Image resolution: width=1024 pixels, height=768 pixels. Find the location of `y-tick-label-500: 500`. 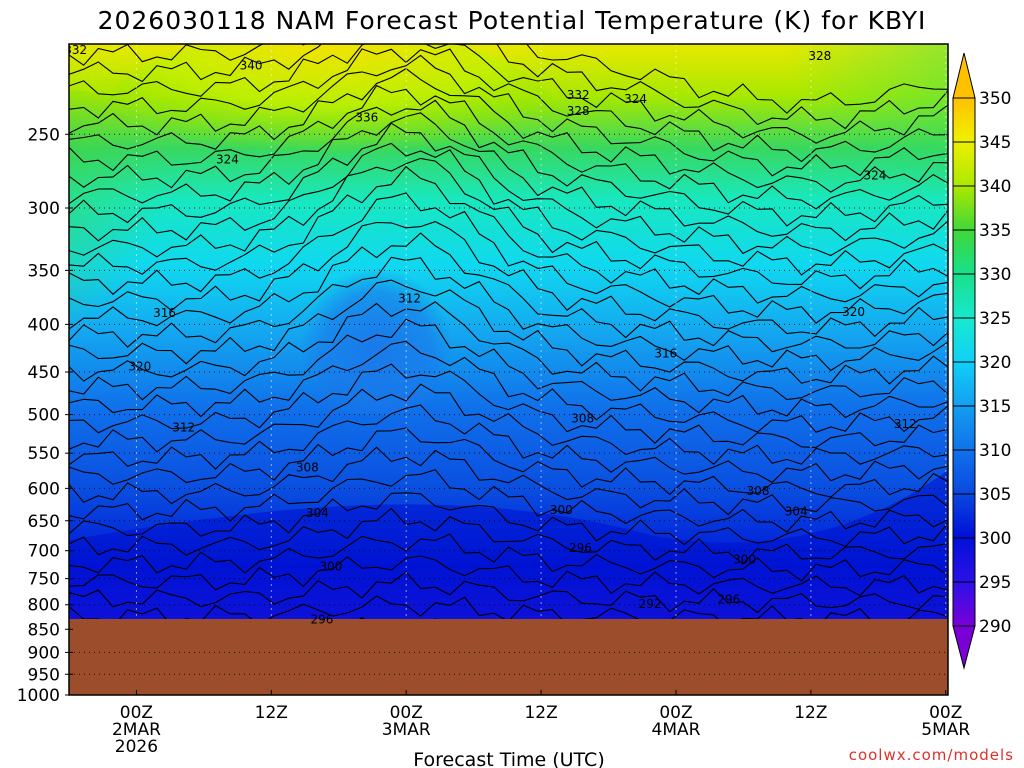

y-tick-label-500: 500 is located at coordinates (44, 416).